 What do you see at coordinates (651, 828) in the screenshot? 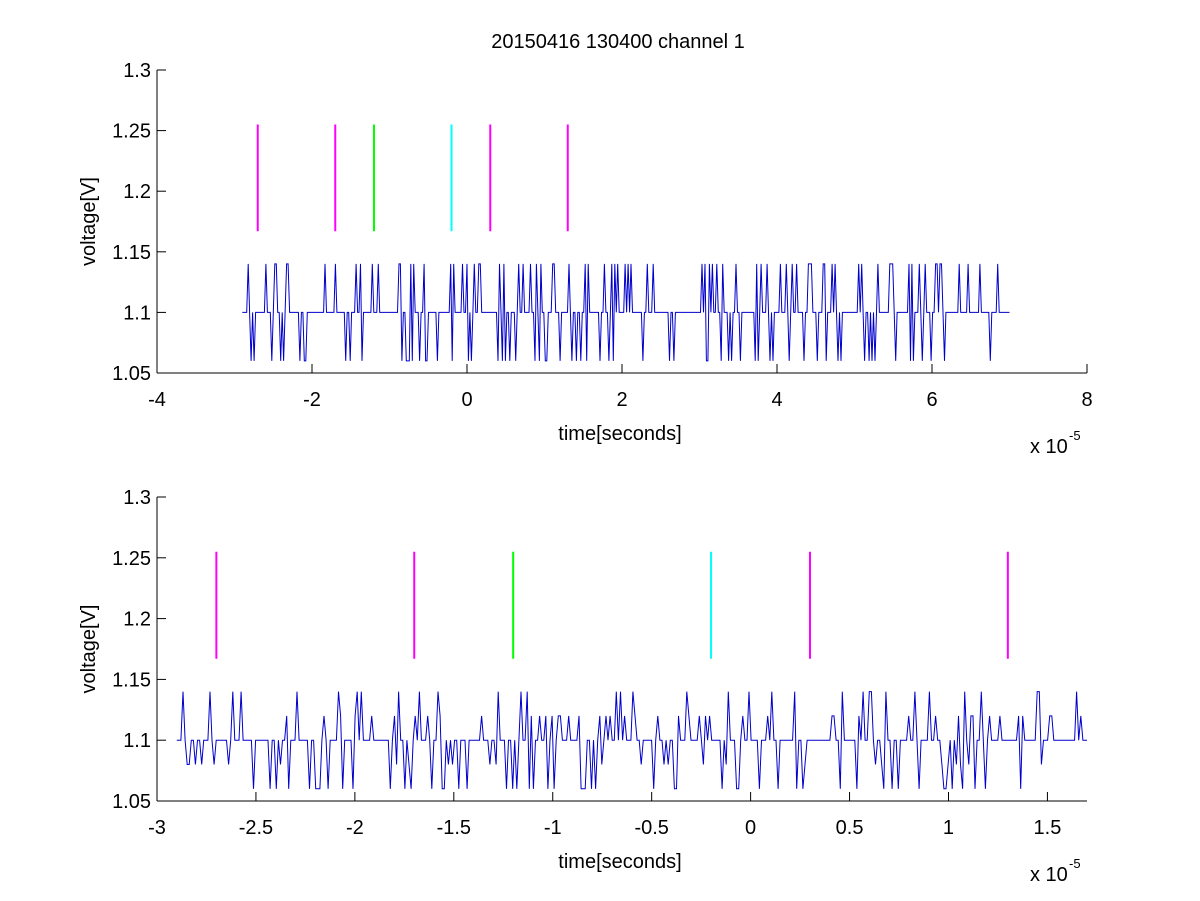
I see `x-tick-label: -0.5` at bounding box center [651, 828].